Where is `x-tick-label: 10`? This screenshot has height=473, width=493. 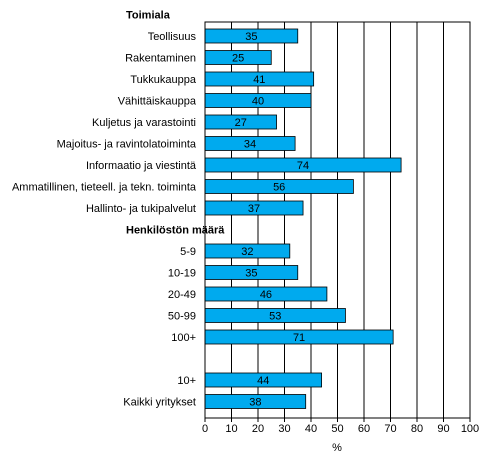
x-tick-label: 10 is located at coordinates (231, 429).